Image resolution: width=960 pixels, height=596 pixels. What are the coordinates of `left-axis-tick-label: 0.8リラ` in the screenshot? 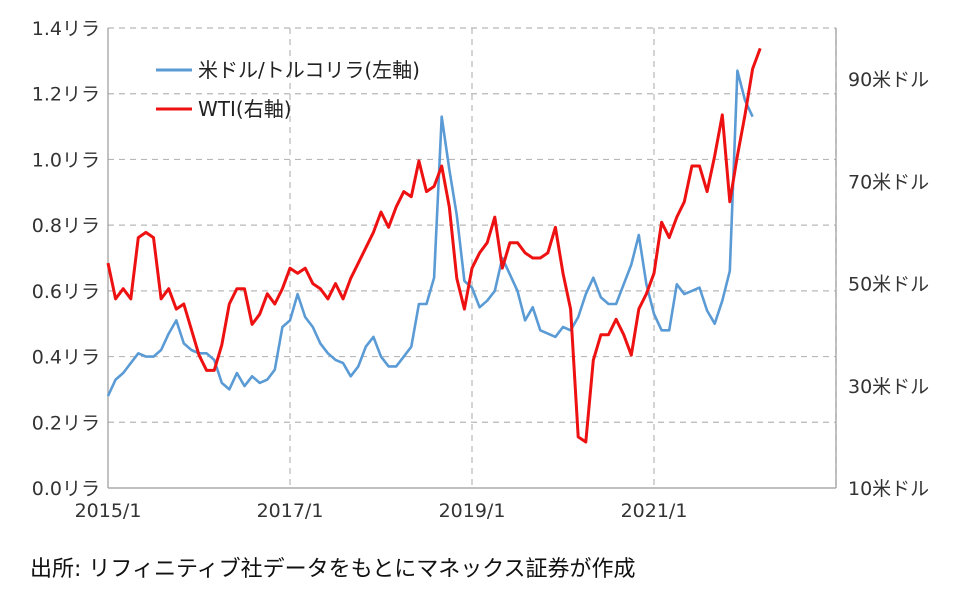 It's located at (66, 226).